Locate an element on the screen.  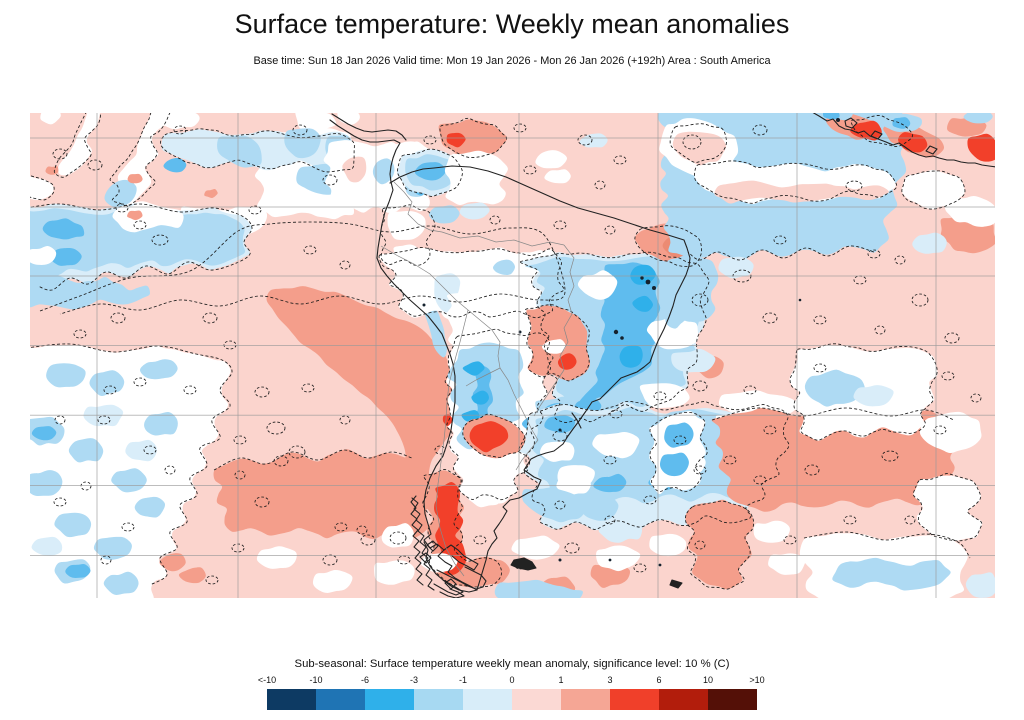
svg-text: <-10 is located at coordinates (267, 680).